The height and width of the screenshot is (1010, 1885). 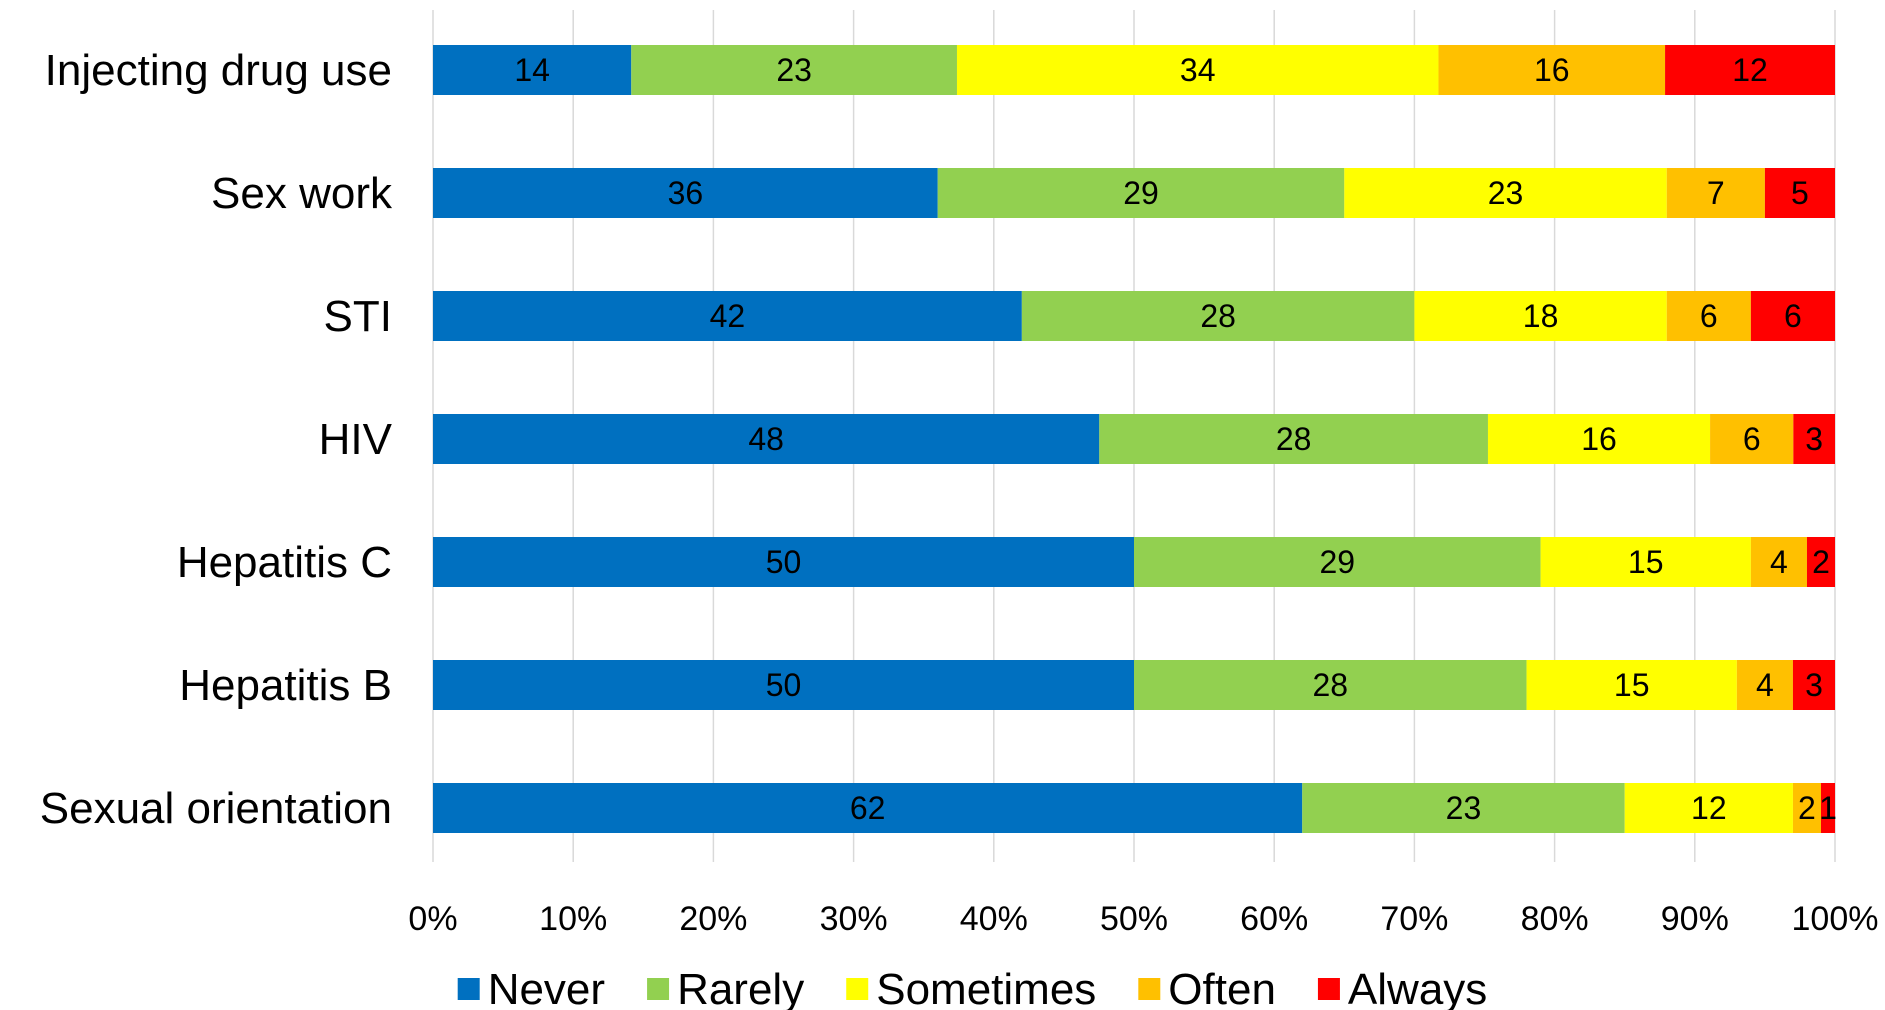 What do you see at coordinates (1134, 919) in the screenshot?
I see `x-tick-label: 50%` at bounding box center [1134, 919].